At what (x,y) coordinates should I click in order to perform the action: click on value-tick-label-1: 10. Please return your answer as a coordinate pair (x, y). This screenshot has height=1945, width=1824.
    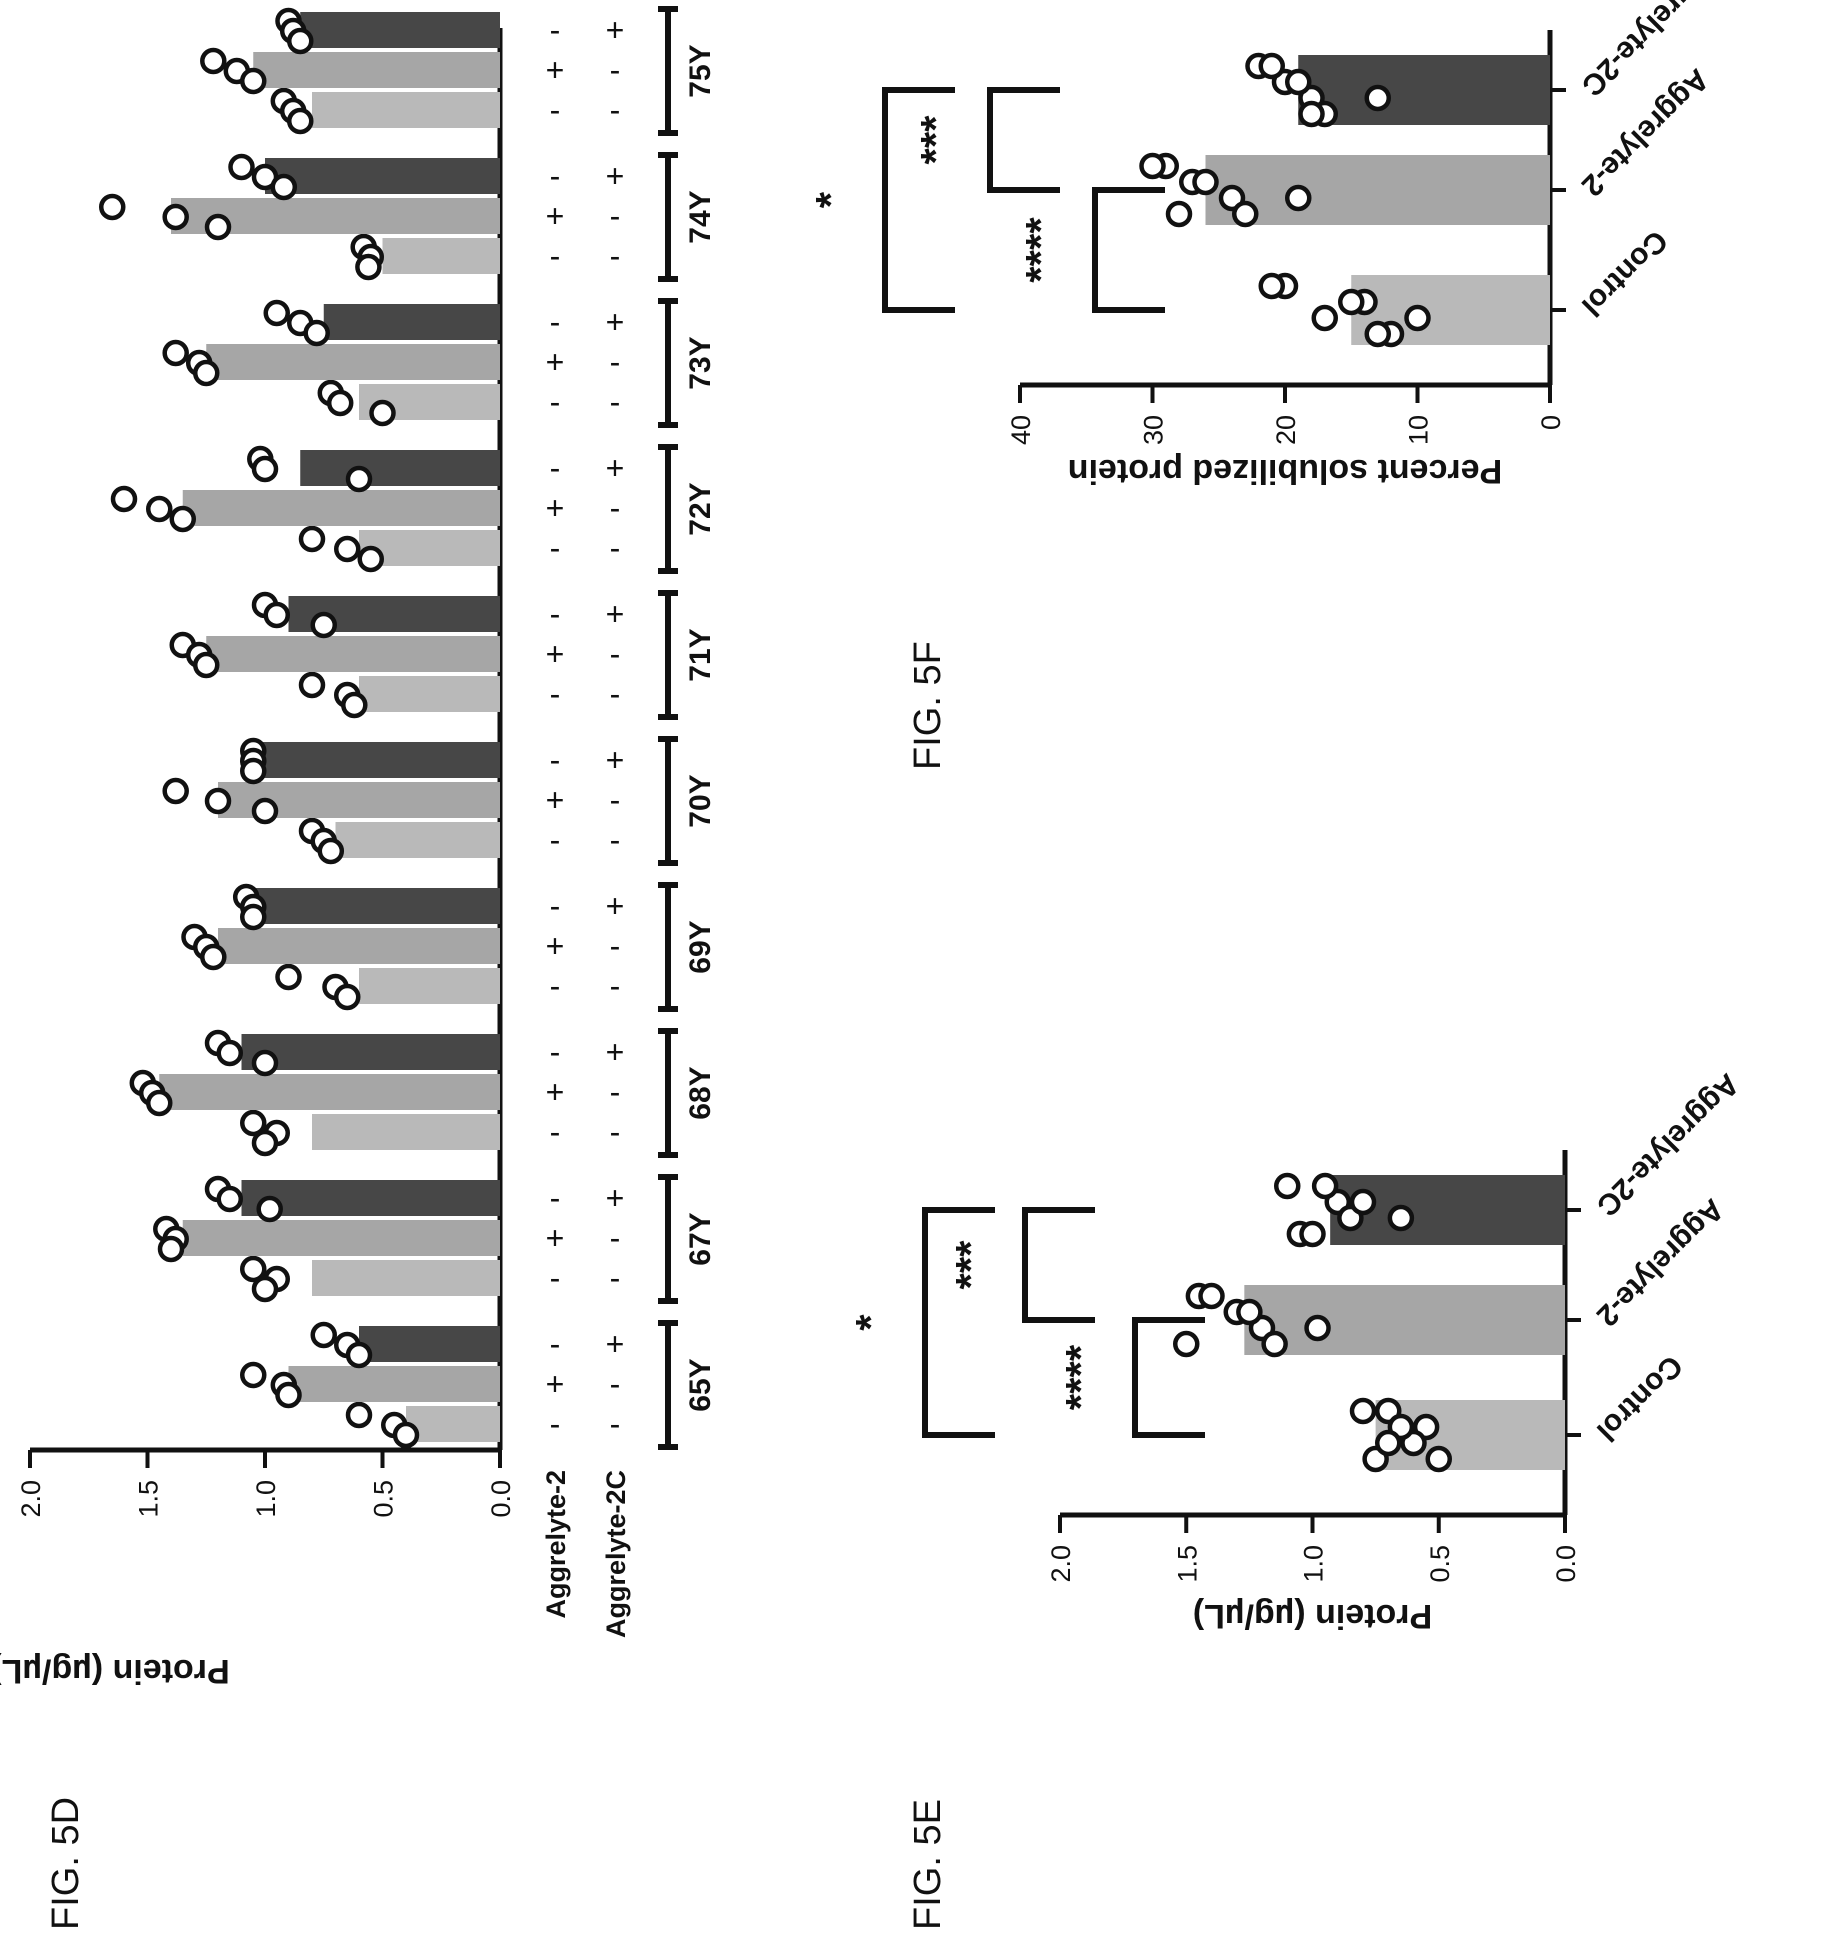
    Looking at the image, I should click on (1419, 430).